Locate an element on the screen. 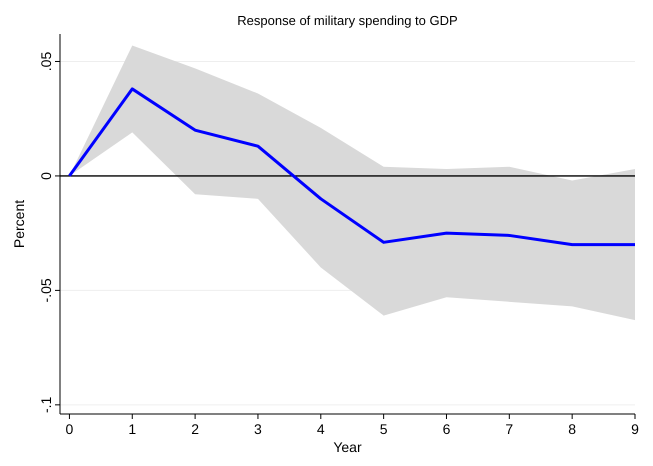 This screenshot has height=466, width=653. x-tick-label: 2 is located at coordinates (195, 429).